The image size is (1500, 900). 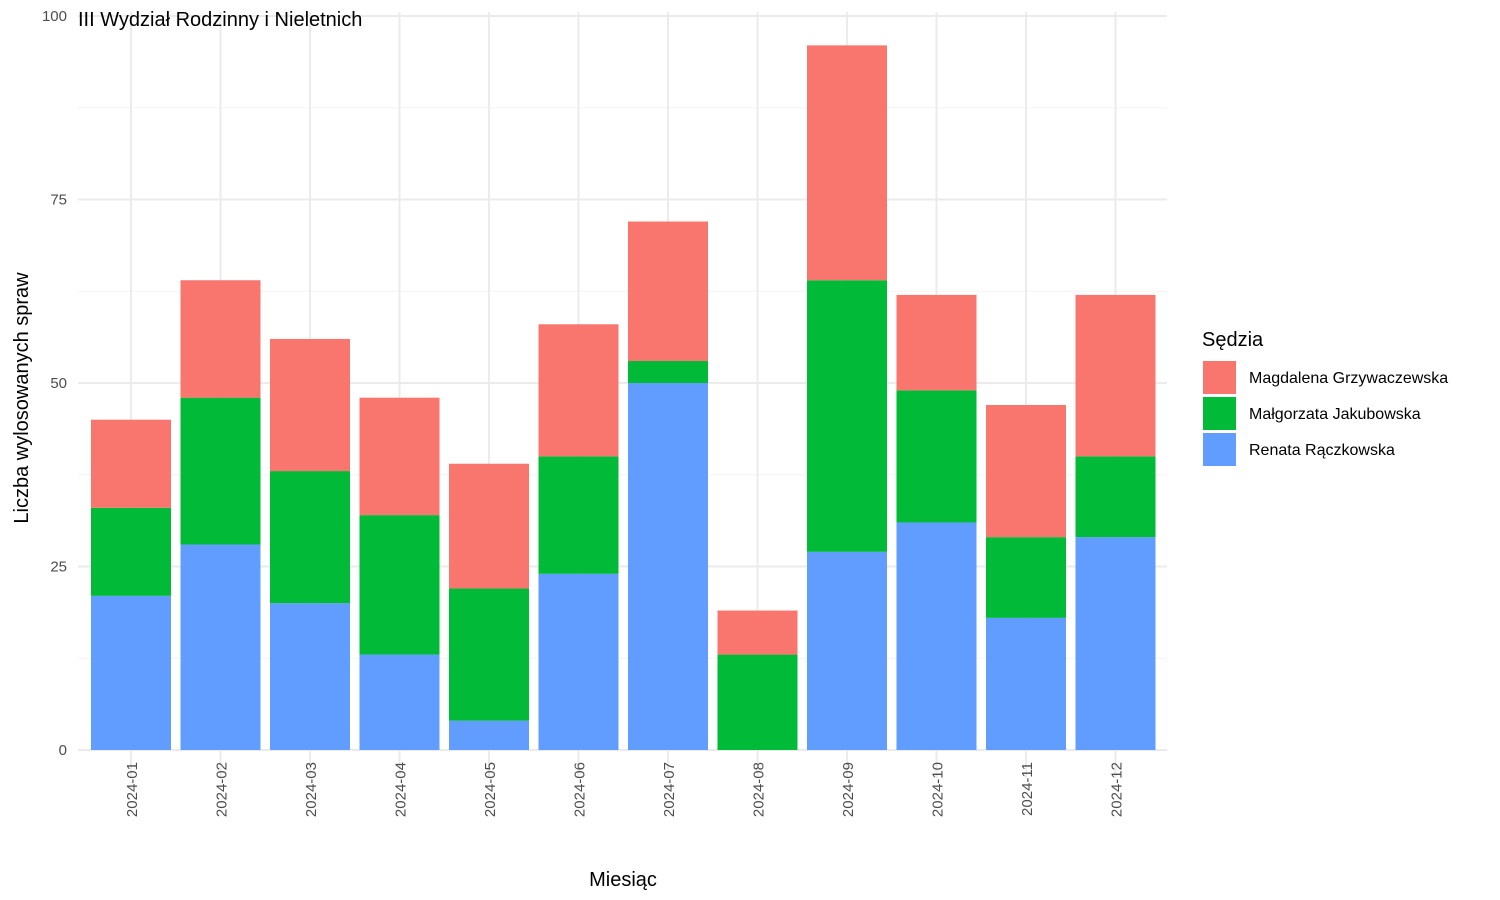 I want to click on bar-segment-2024-04-magdalena-grzywaczewska, so click(x=399, y=456).